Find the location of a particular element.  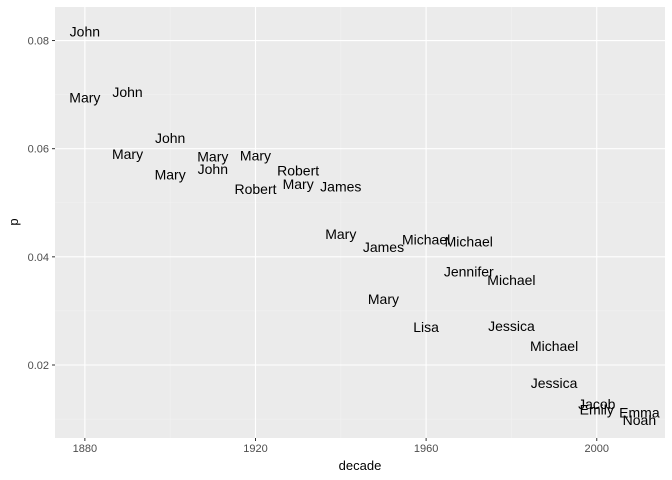

point-label: Emma is located at coordinates (639, 413).